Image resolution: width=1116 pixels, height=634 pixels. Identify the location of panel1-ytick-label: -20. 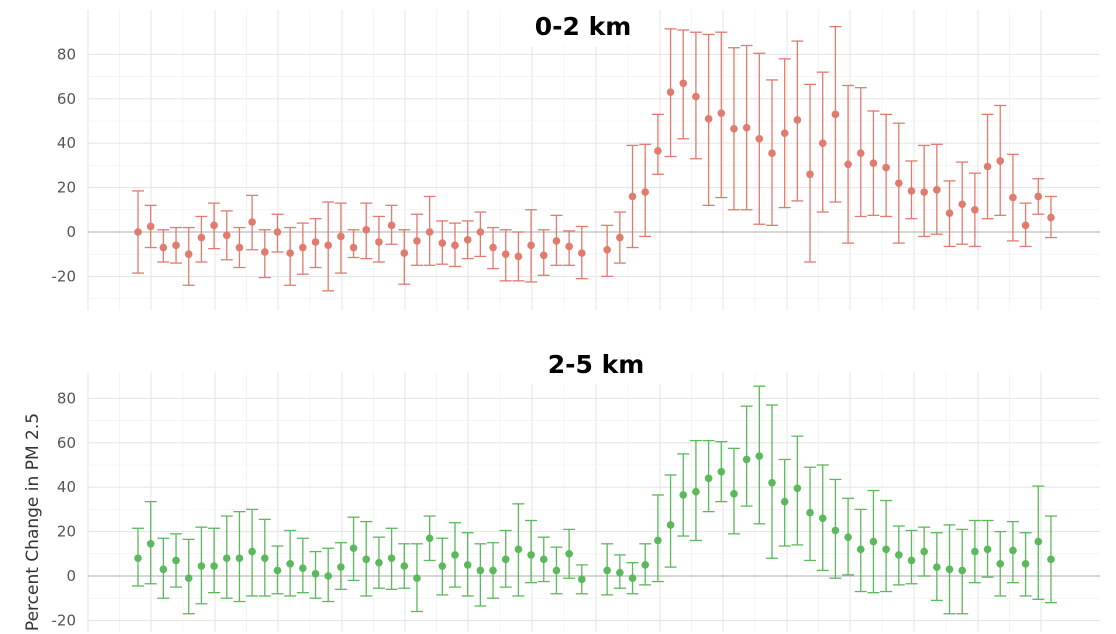
(64, 276).